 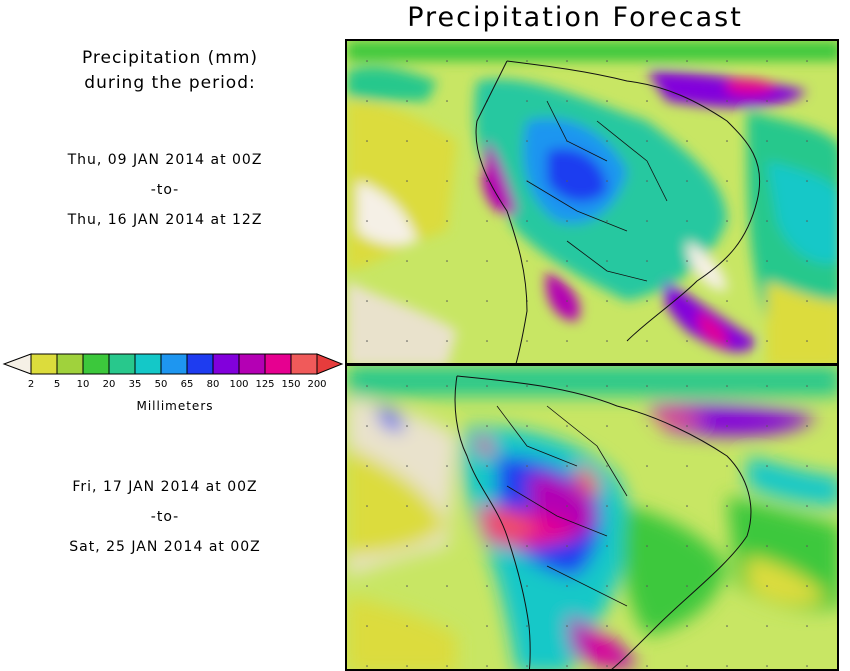 What do you see at coordinates (165, 220) in the screenshot?
I see `period1-end: Thu, 16 JAN 2014 at 12Z` at bounding box center [165, 220].